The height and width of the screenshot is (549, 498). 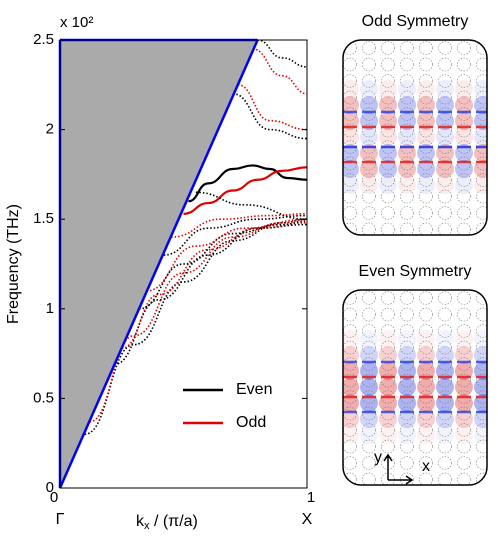 What do you see at coordinates (43, 39) in the screenshot?
I see `y-tick-label: 2.5` at bounding box center [43, 39].